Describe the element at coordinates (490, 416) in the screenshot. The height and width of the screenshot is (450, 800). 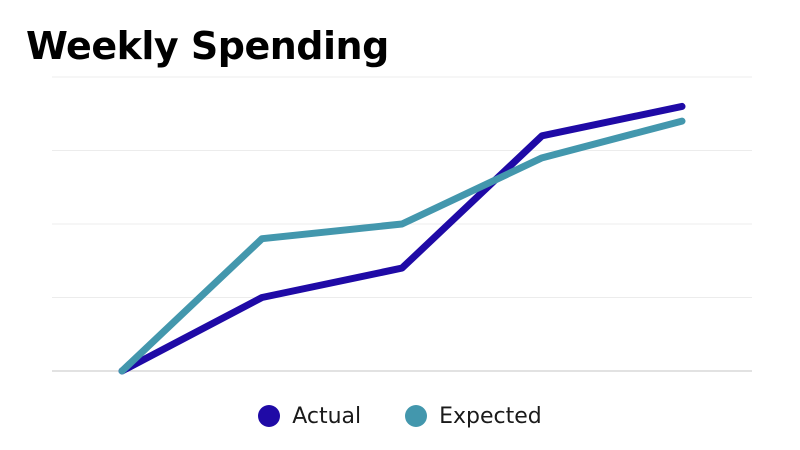
I see `legend-label-expected: Expected` at that location.